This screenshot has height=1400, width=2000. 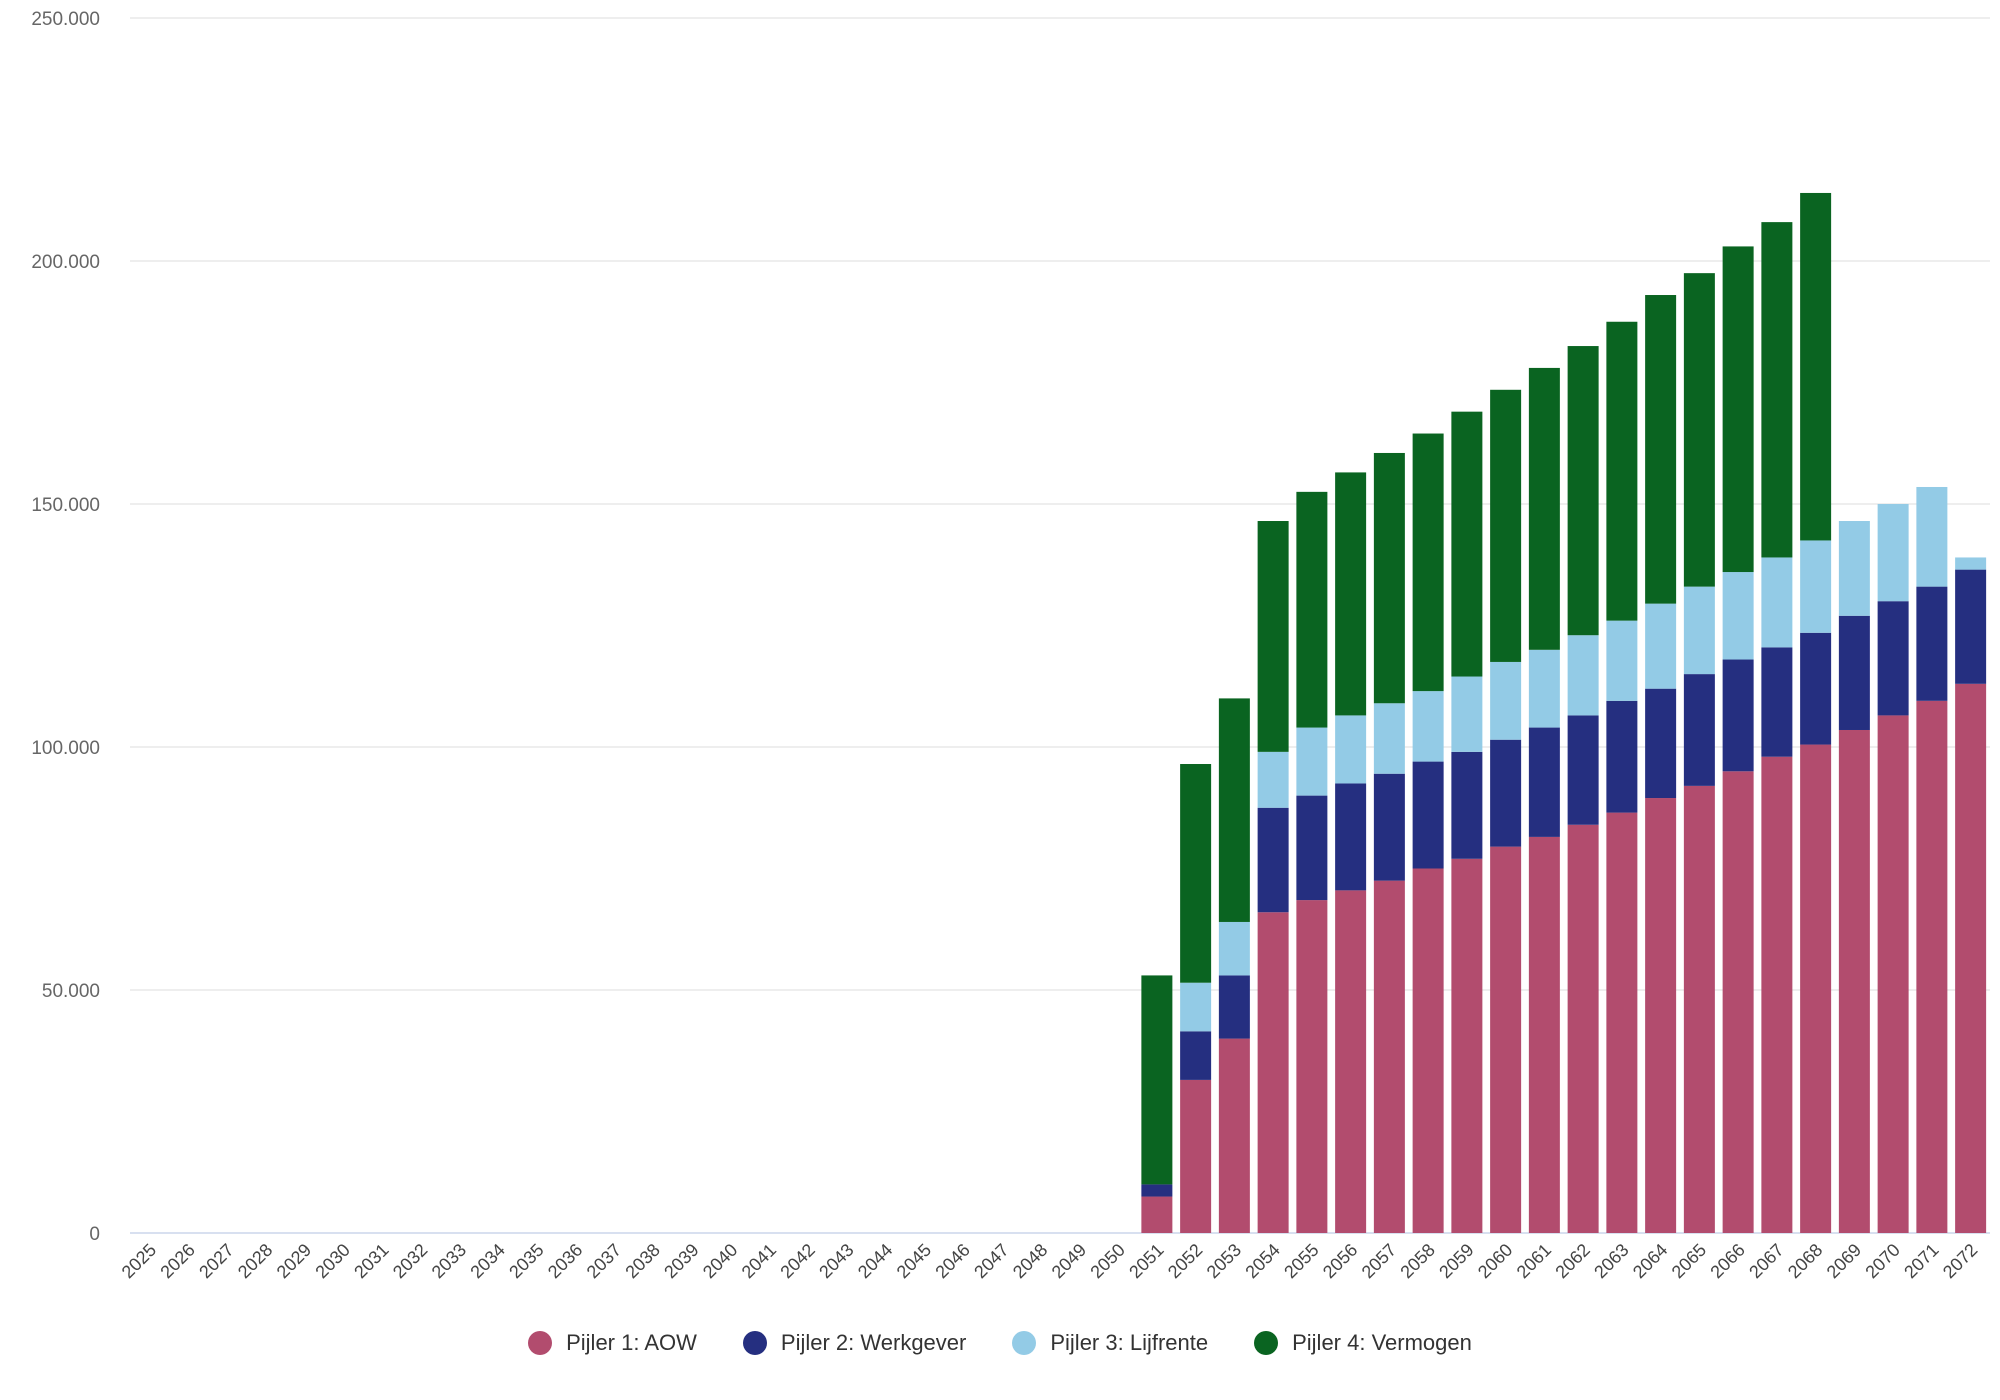 I want to click on x-tick-label-2062: 2062, so click(x=1572, y=1261).